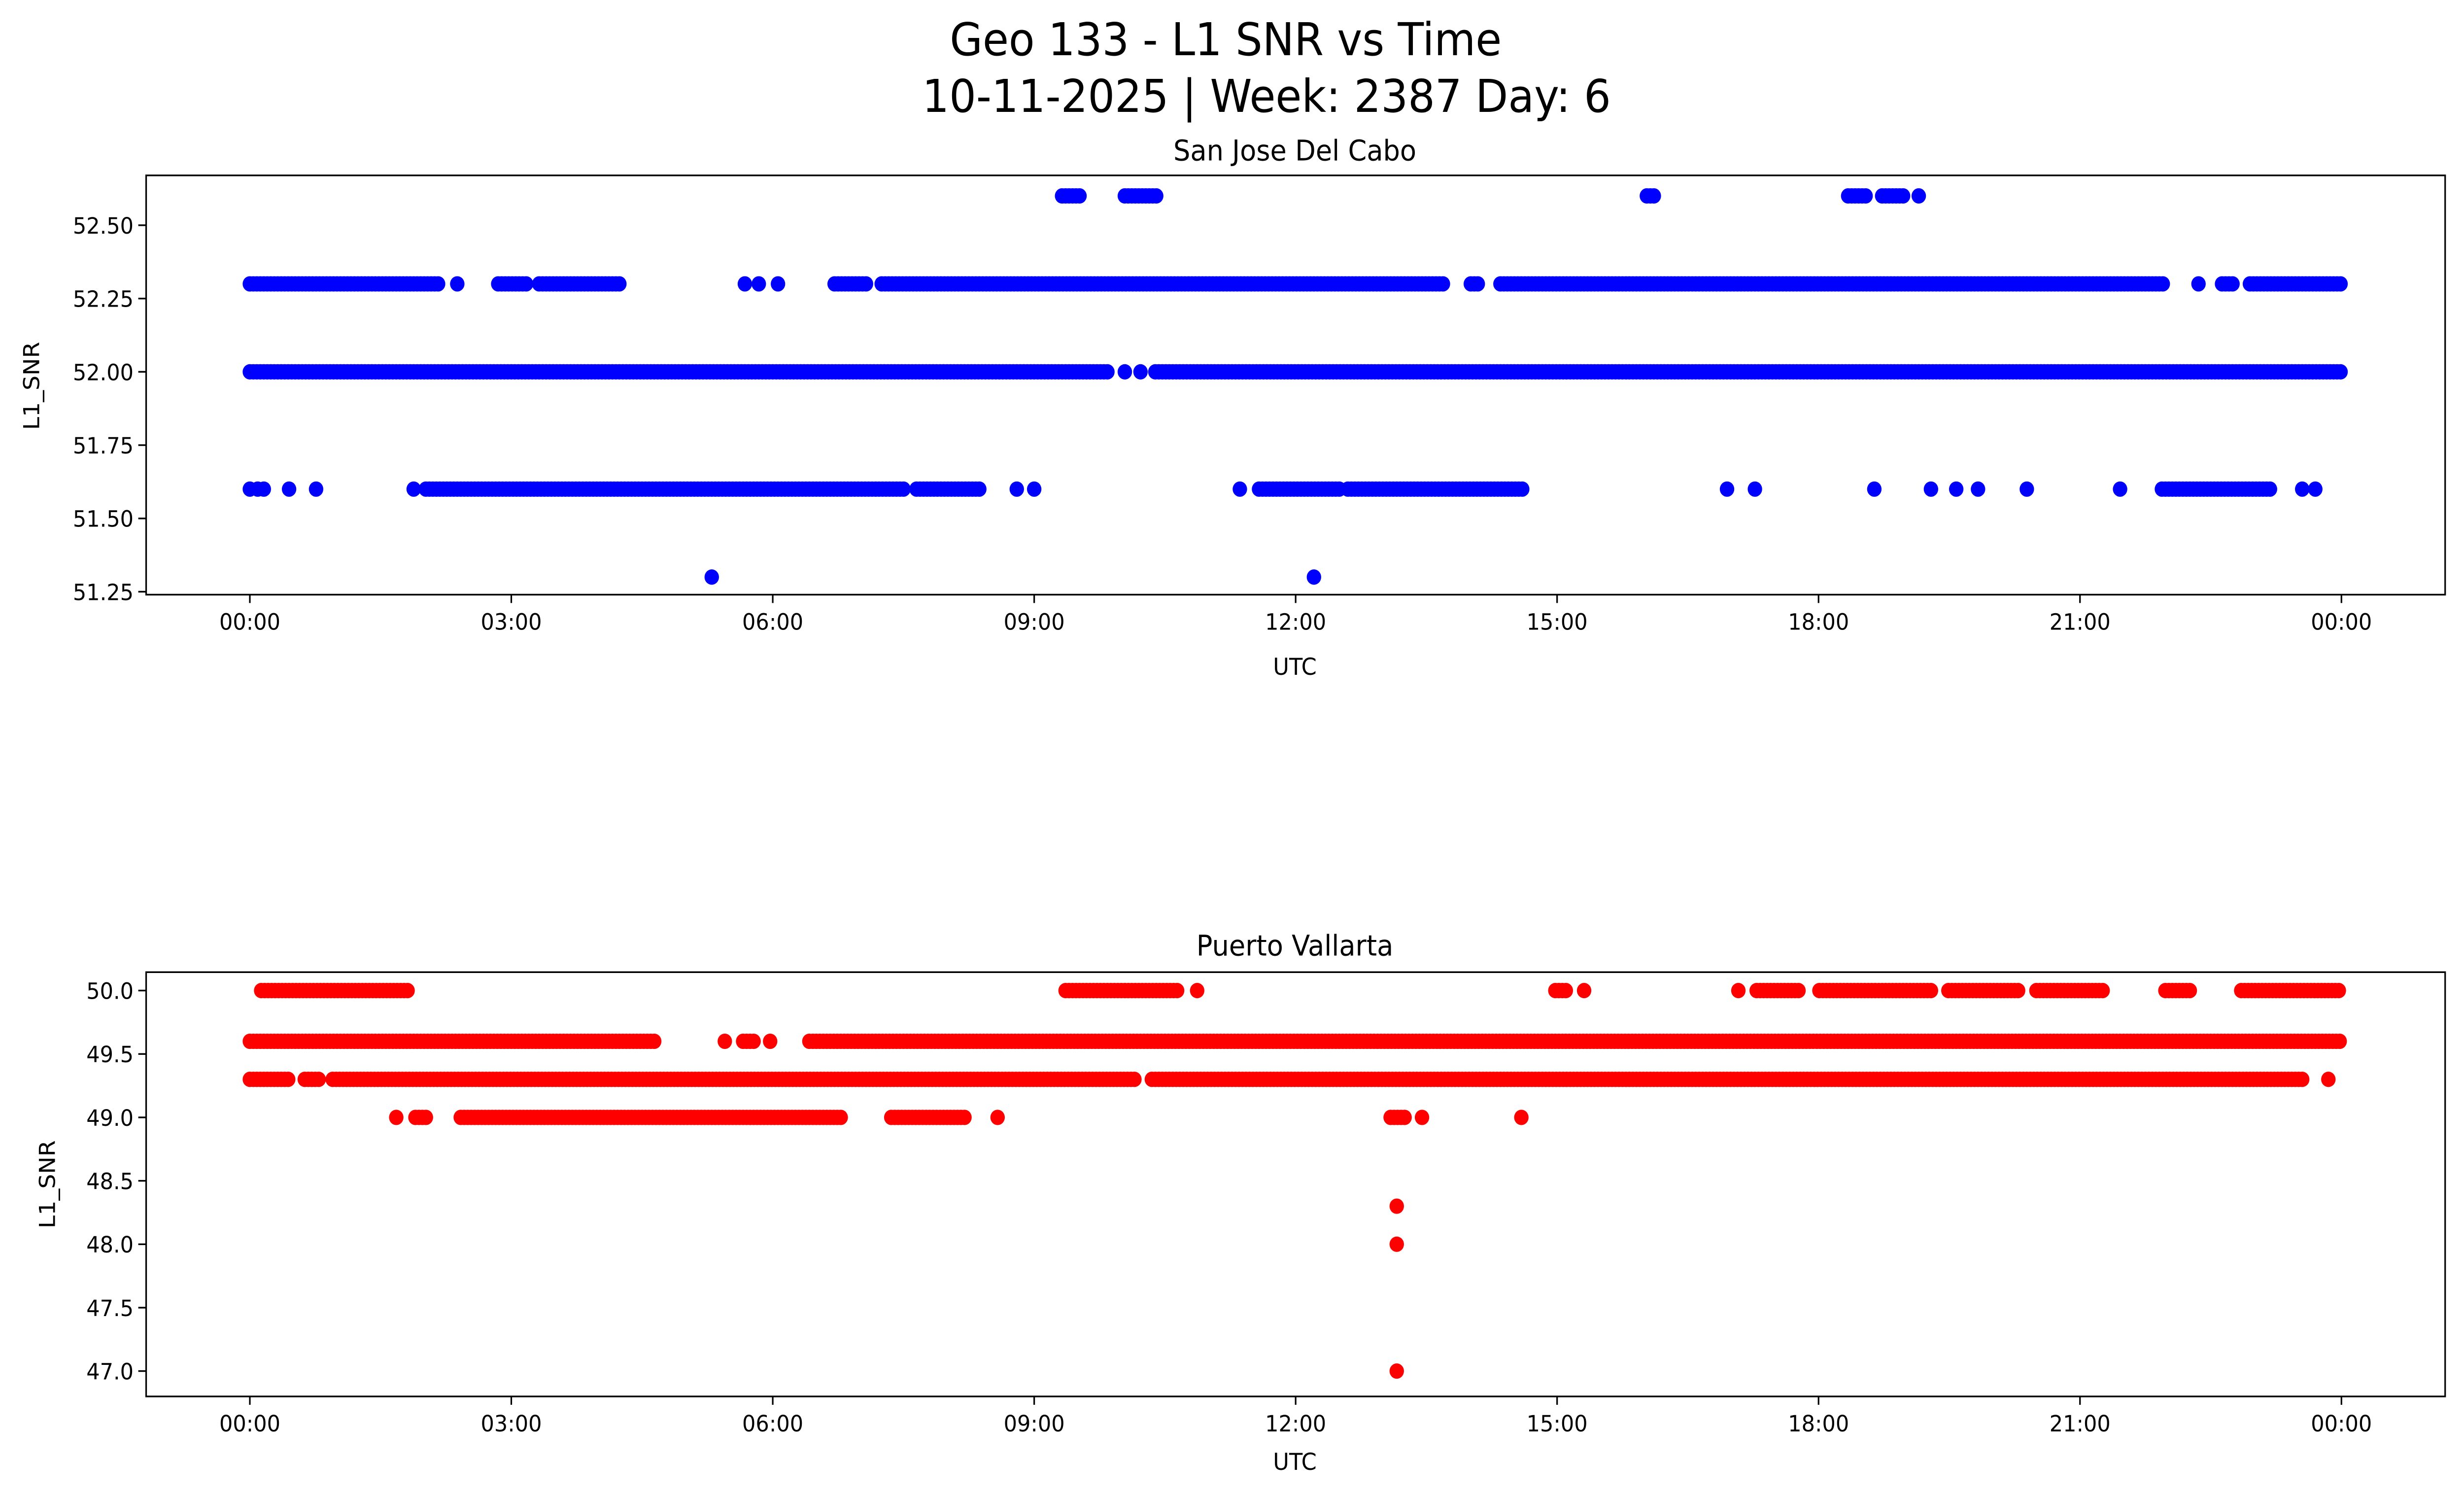 Image resolution: width=2464 pixels, height=1495 pixels. Describe the element at coordinates (1294, 151) in the screenshot. I see `panel-title: San Jose Del Cabo` at that location.